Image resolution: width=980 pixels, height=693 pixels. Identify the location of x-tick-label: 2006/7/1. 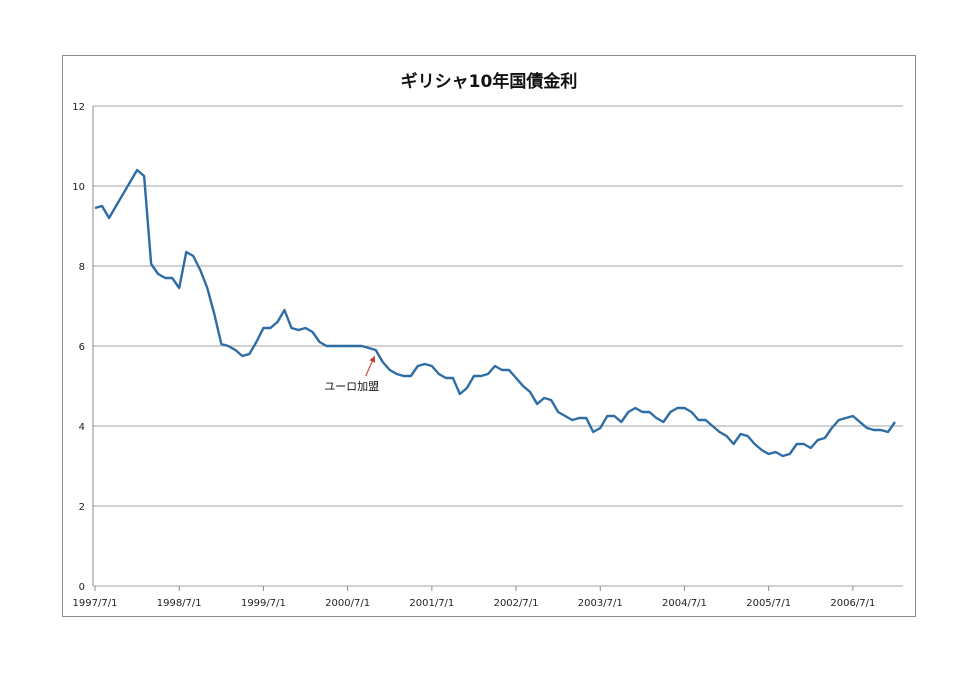
(852, 603).